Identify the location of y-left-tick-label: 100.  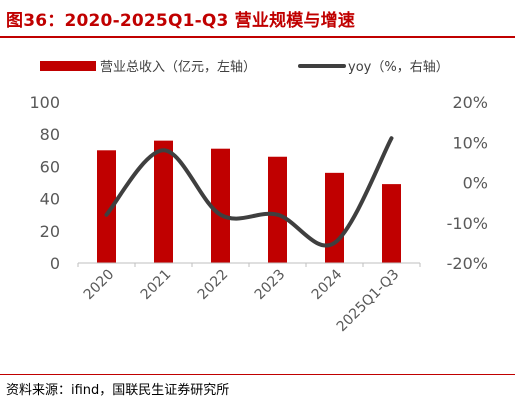
(44, 102).